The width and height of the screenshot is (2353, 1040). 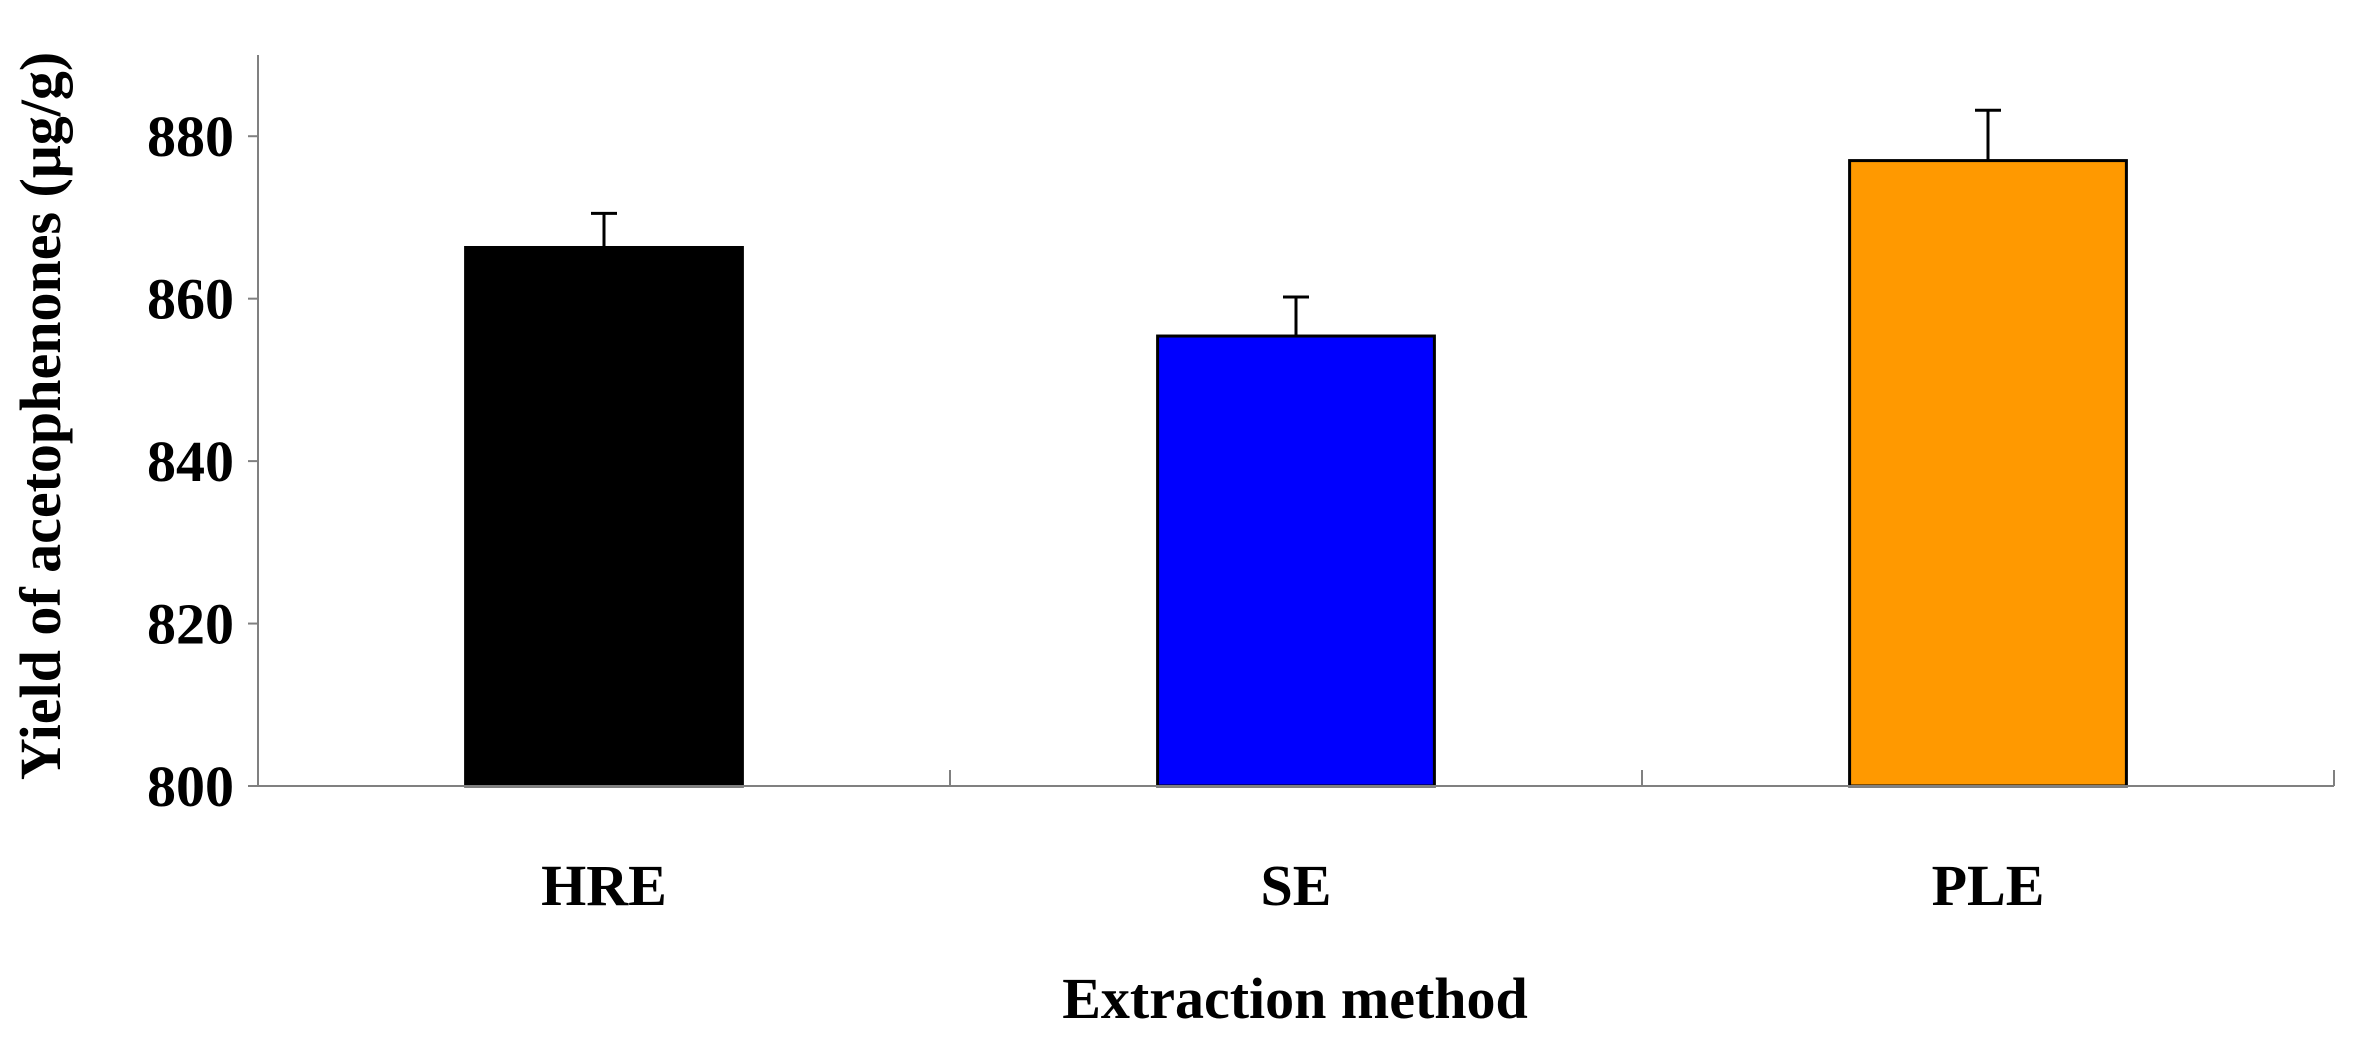 I want to click on category-label-se: SE, so click(x=1296, y=885).